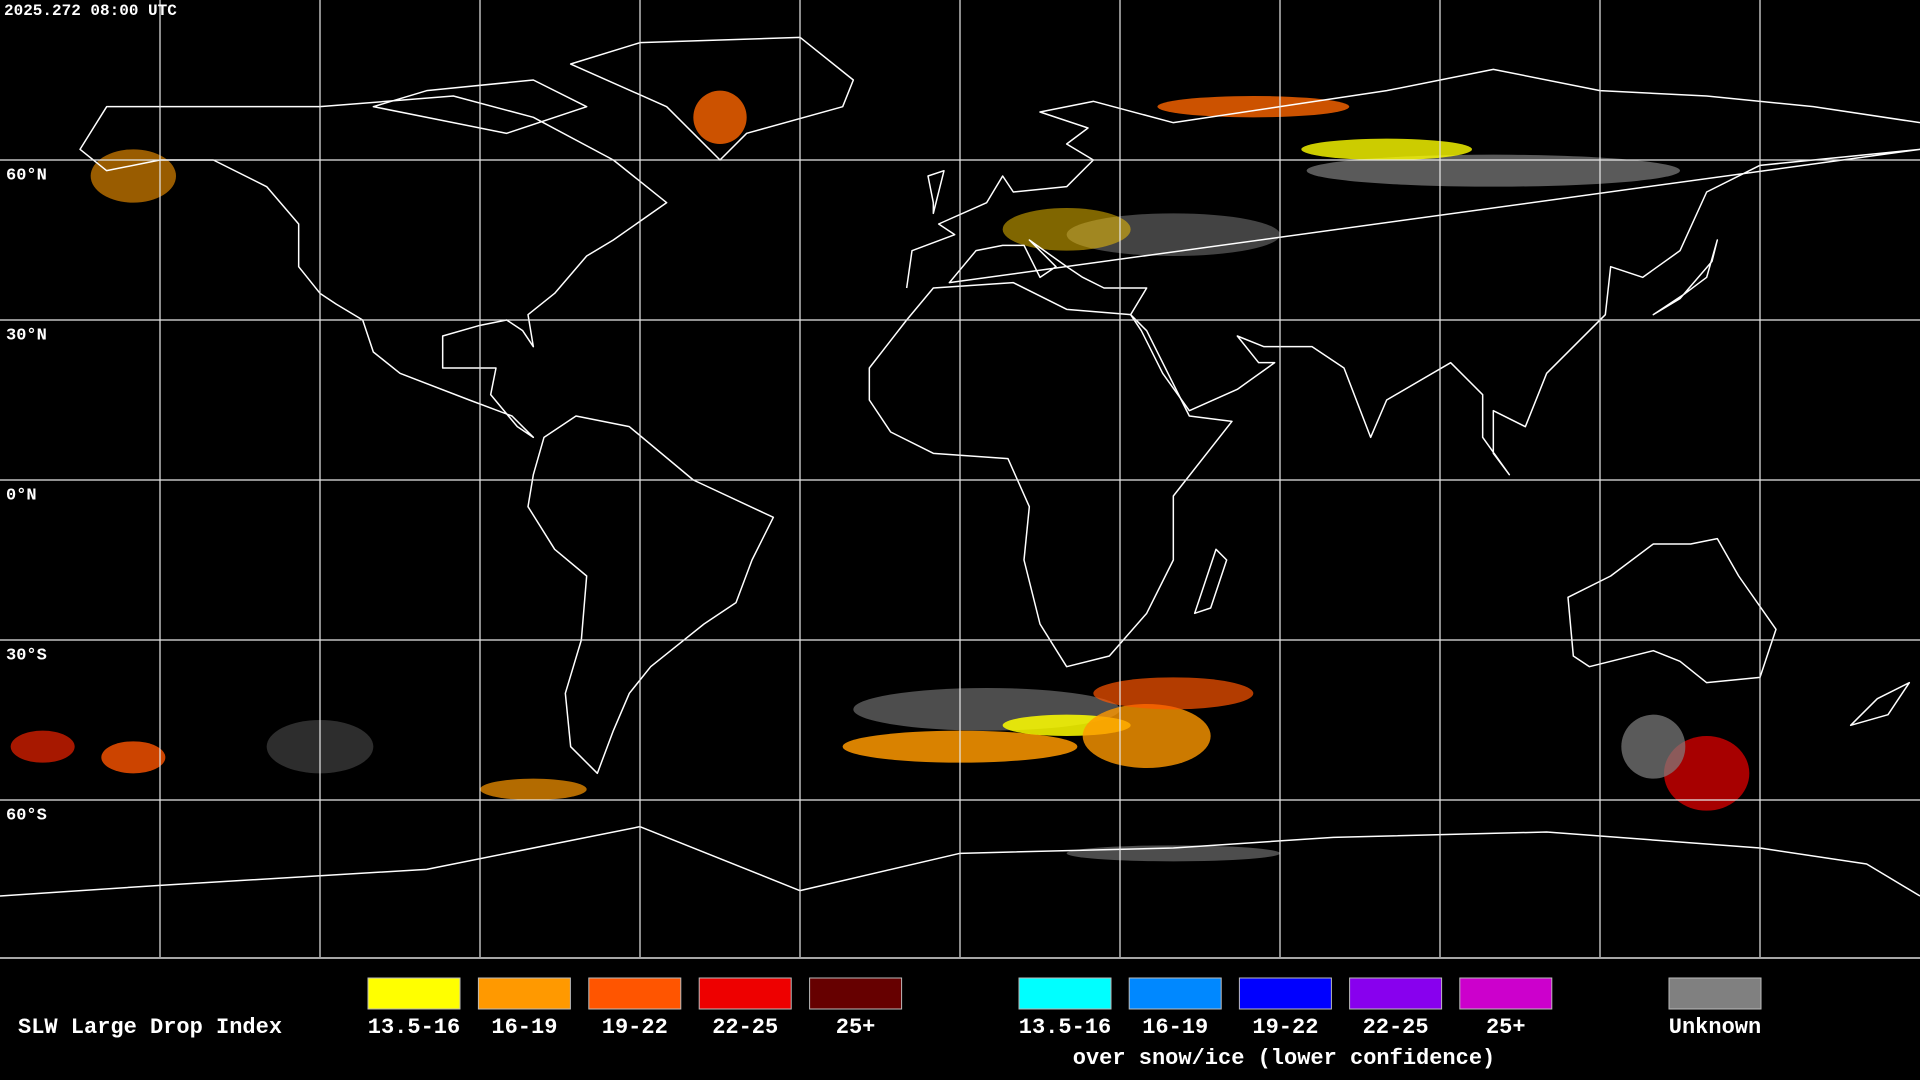  What do you see at coordinates (26, 655) in the screenshot?
I see `lat-label: 30°S` at bounding box center [26, 655].